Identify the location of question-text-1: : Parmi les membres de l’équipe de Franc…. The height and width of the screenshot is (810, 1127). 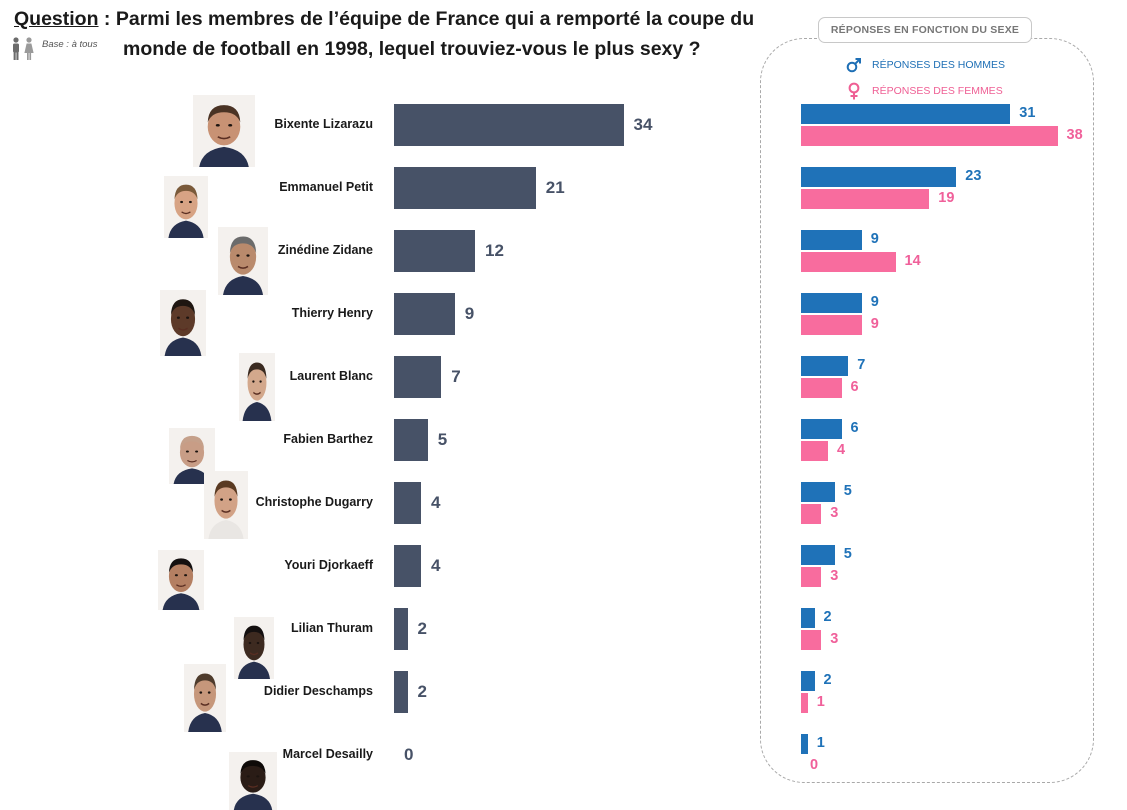
(426, 19).